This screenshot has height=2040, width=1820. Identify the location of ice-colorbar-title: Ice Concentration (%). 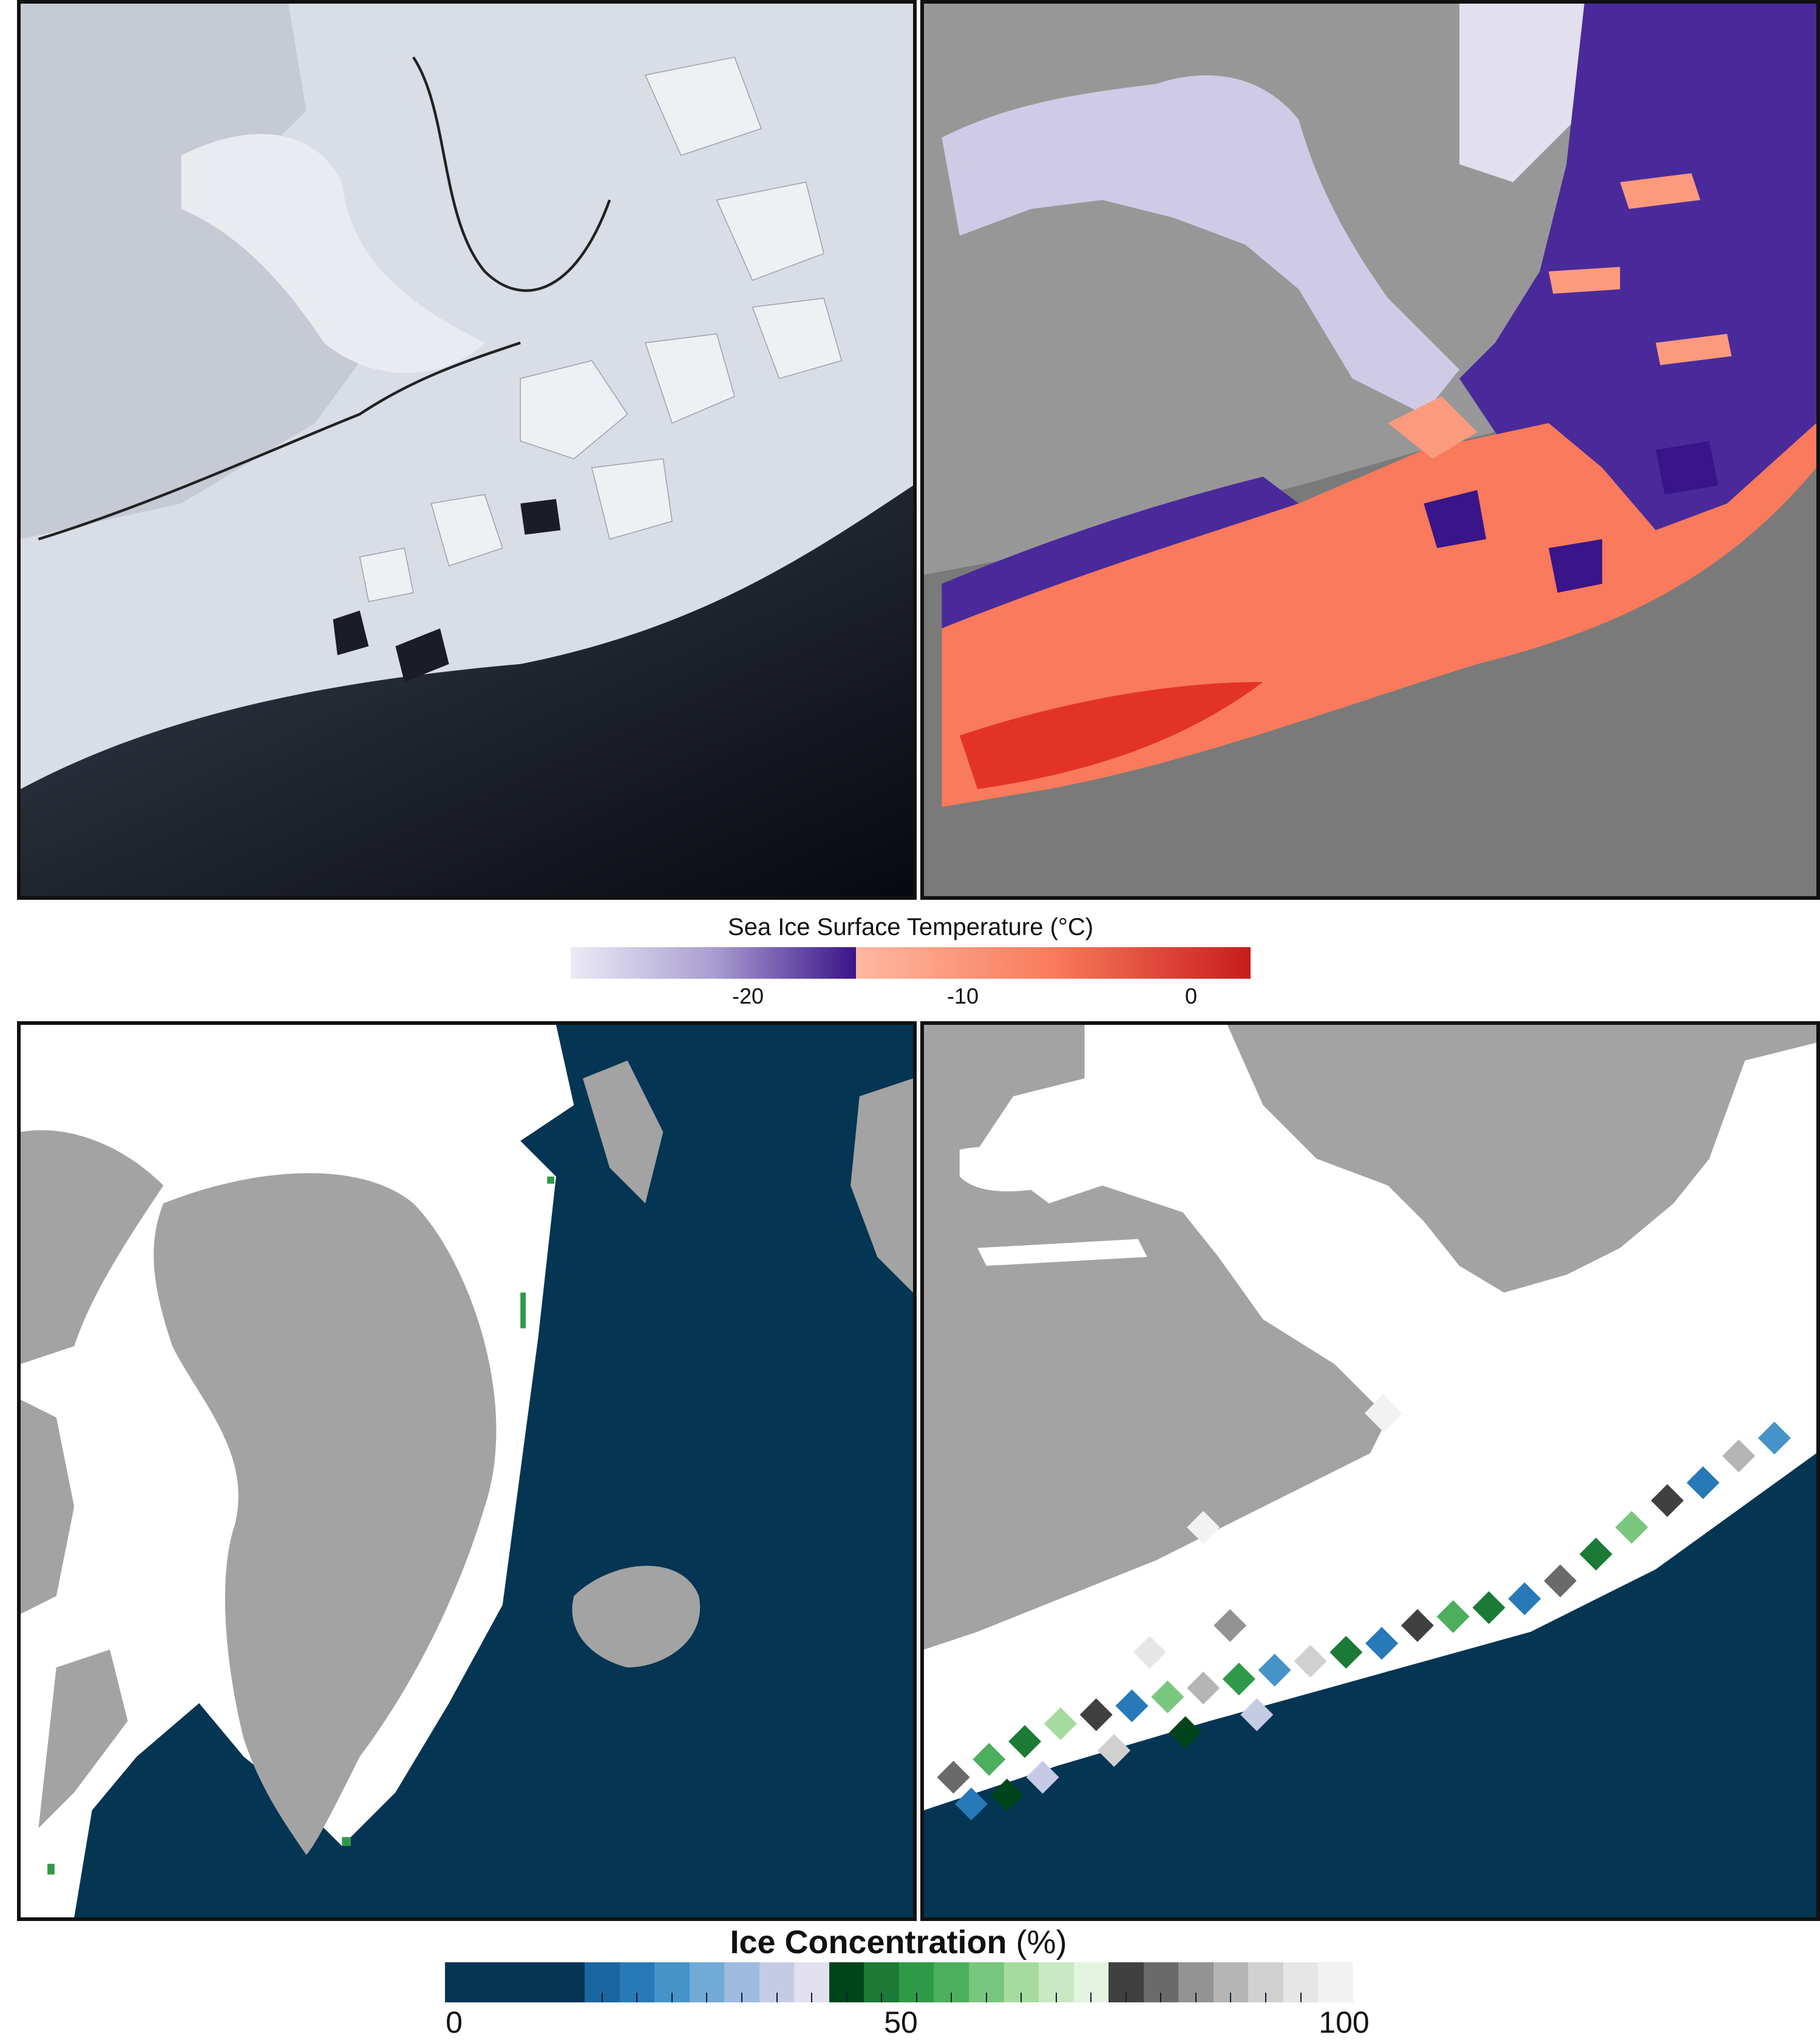
(898, 1942).